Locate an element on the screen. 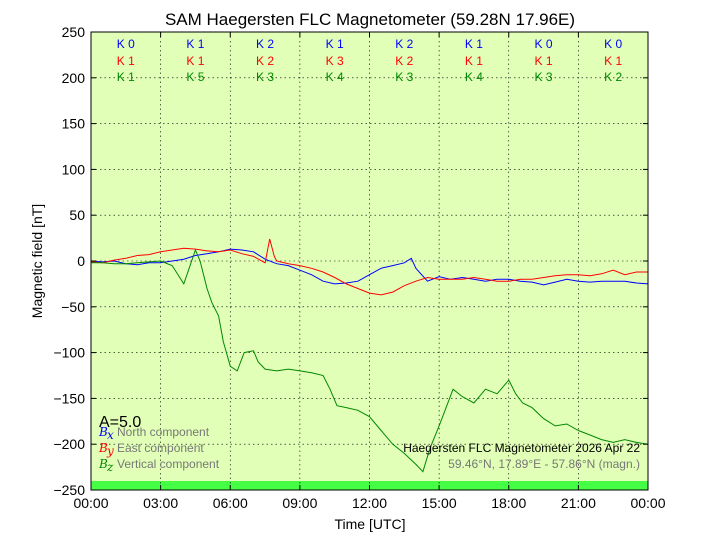  y-tick-label: 250 is located at coordinates (74, 32).